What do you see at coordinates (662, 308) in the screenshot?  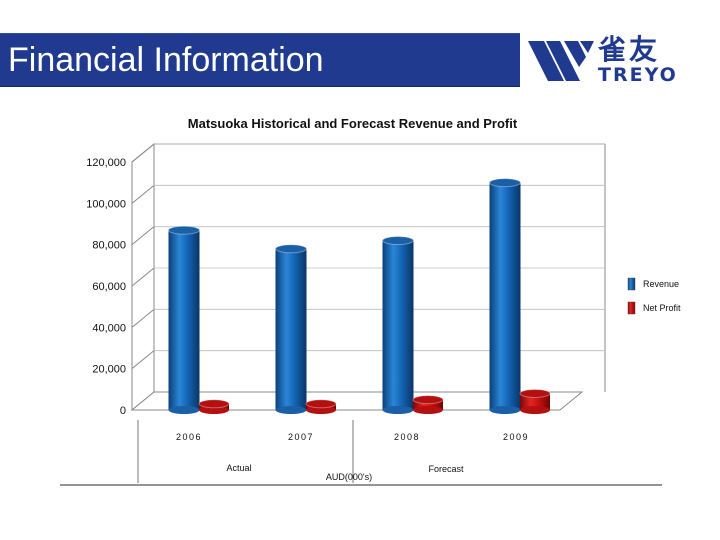 I see `legend-label: Net Profit` at bounding box center [662, 308].